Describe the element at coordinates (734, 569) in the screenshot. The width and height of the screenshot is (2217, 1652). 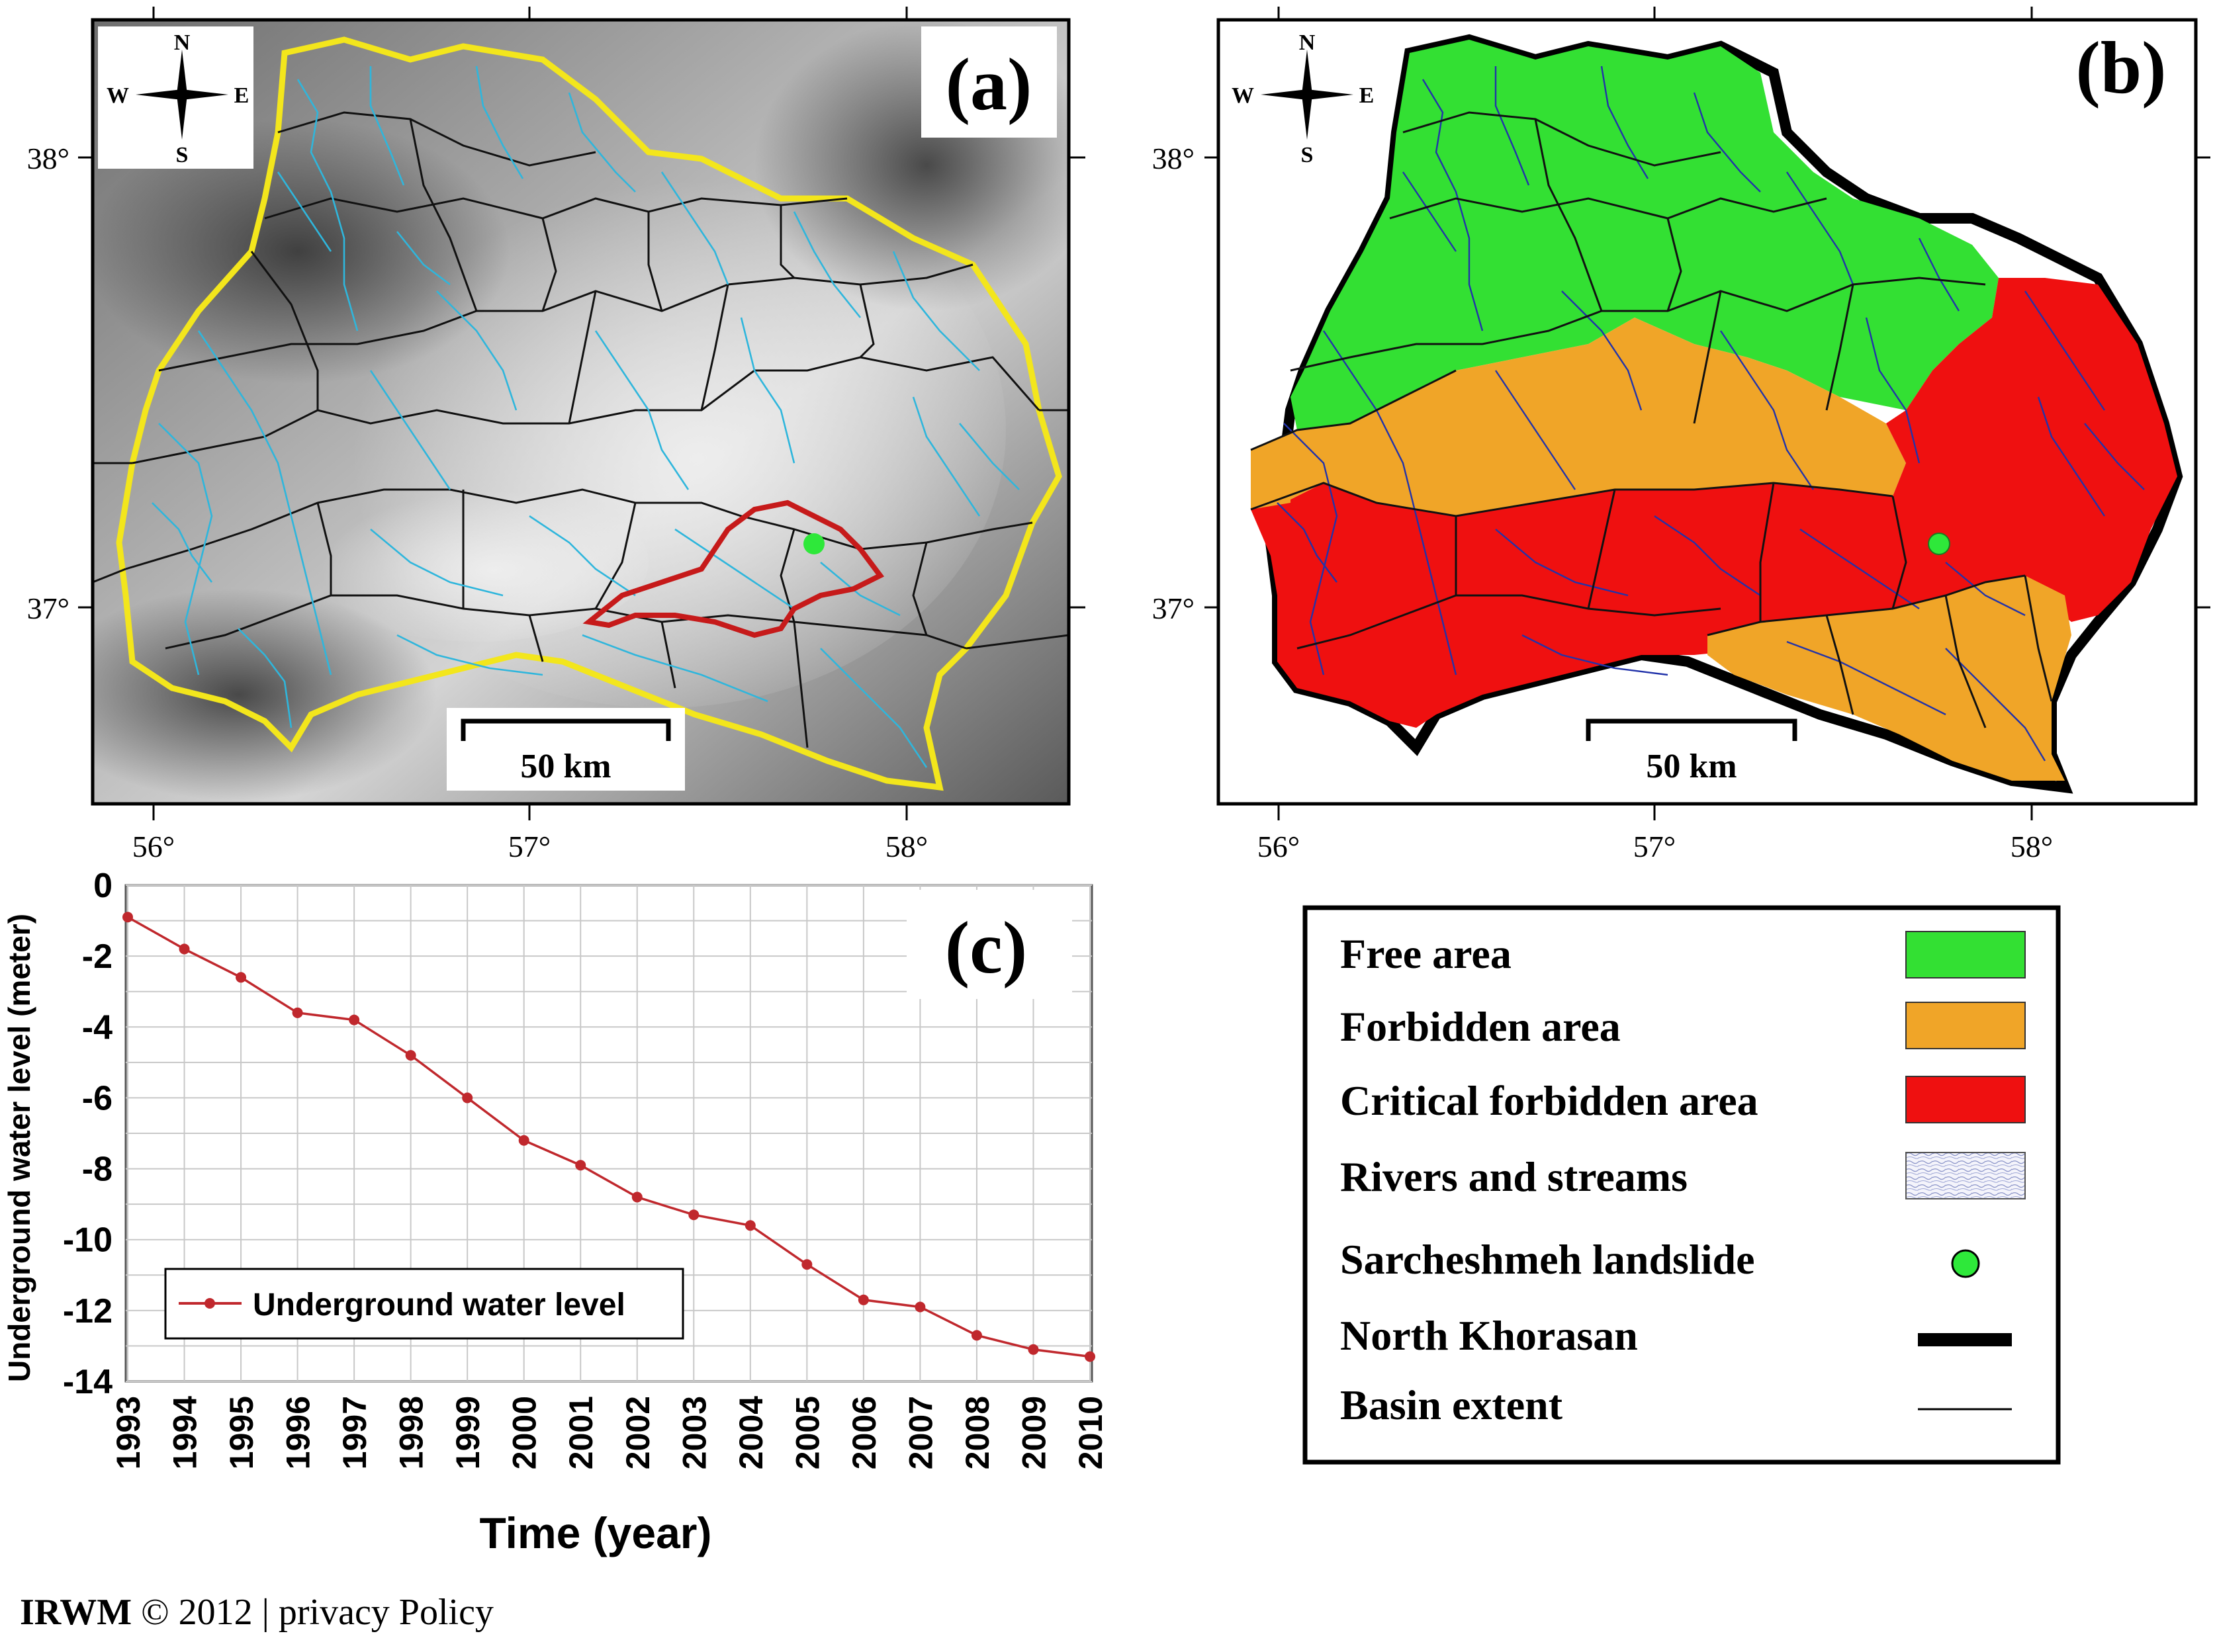
I see `landslide-catchment-boundary` at that location.